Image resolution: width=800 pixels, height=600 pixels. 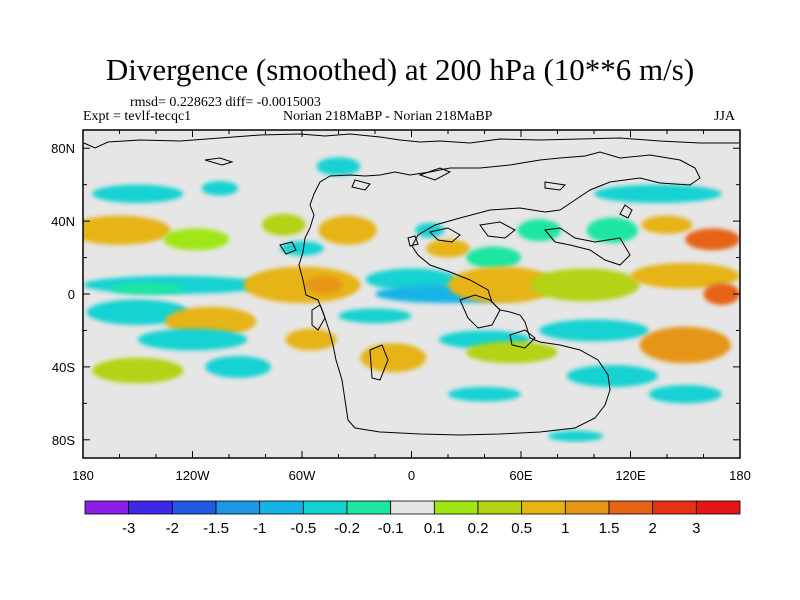 I want to click on rmsd-diff-label: rmsd= 0.228623 diff= -0.0015003, so click(x=225, y=102).